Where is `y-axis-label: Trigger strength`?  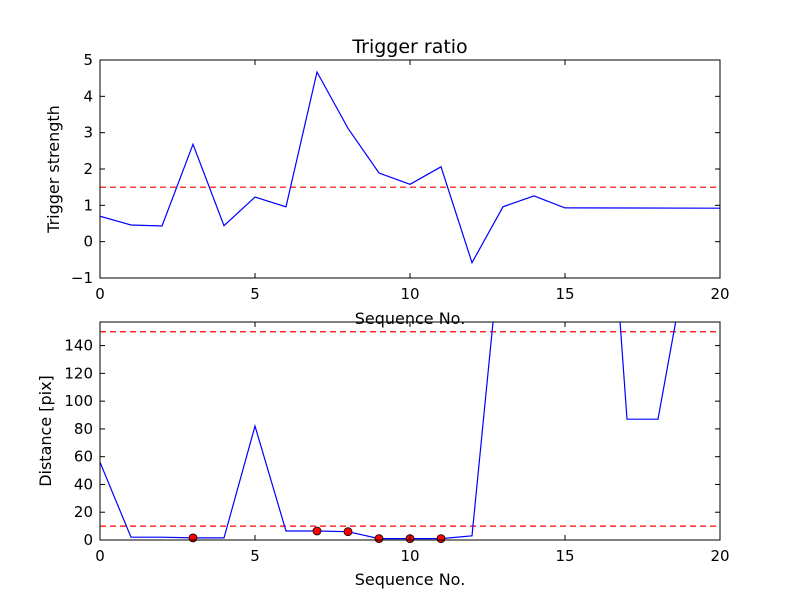
y-axis-label: Trigger strength is located at coordinates (53, 169).